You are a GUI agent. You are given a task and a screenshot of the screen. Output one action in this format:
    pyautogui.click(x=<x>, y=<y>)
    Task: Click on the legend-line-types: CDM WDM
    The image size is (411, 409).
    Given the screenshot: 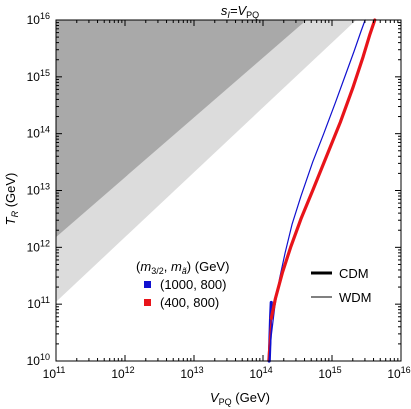 What is the action you would take?
    pyautogui.click(x=341, y=285)
    